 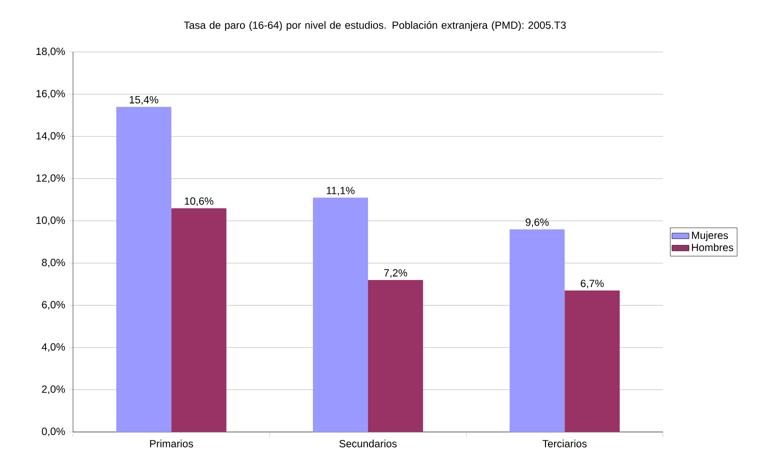 What do you see at coordinates (199, 201) in the screenshot?
I see `data-label: 10,6%` at bounding box center [199, 201].